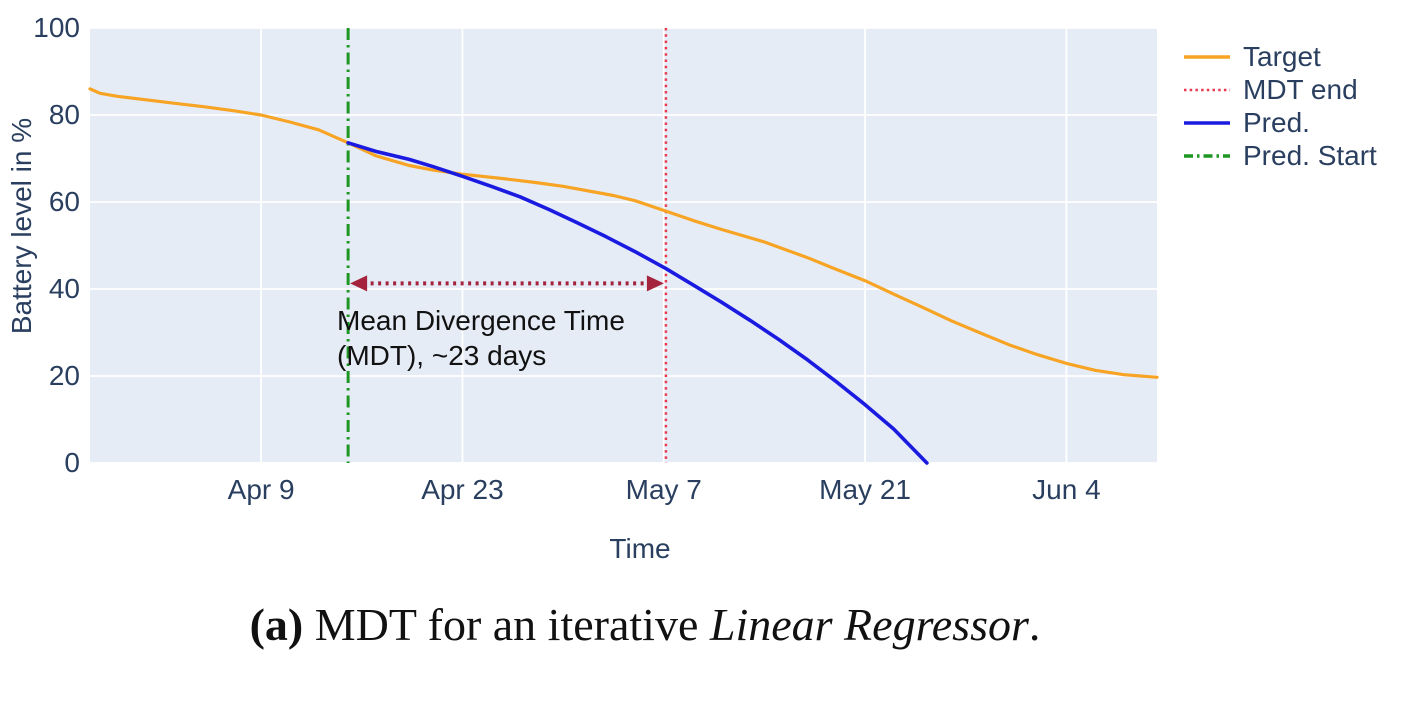  What do you see at coordinates (869, 624) in the screenshot?
I see `caption-italic-text: Linear Regressor` at bounding box center [869, 624].